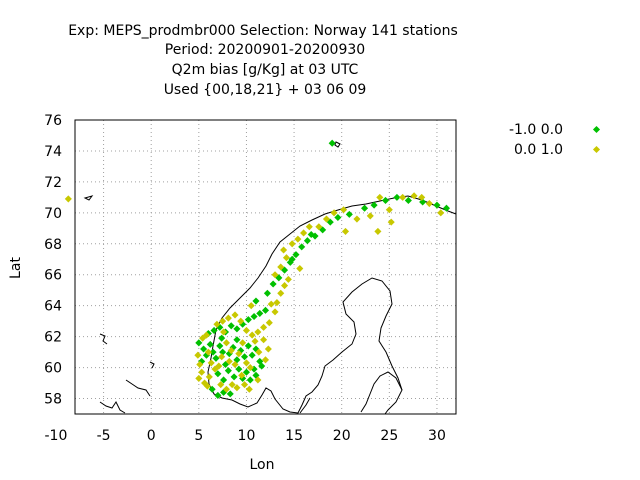 The width and height of the screenshot is (640, 480). What do you see at coordinates (53, 183) in the screenshot?
I see `y-tick-label: 72` at bounding box center [53, 183].